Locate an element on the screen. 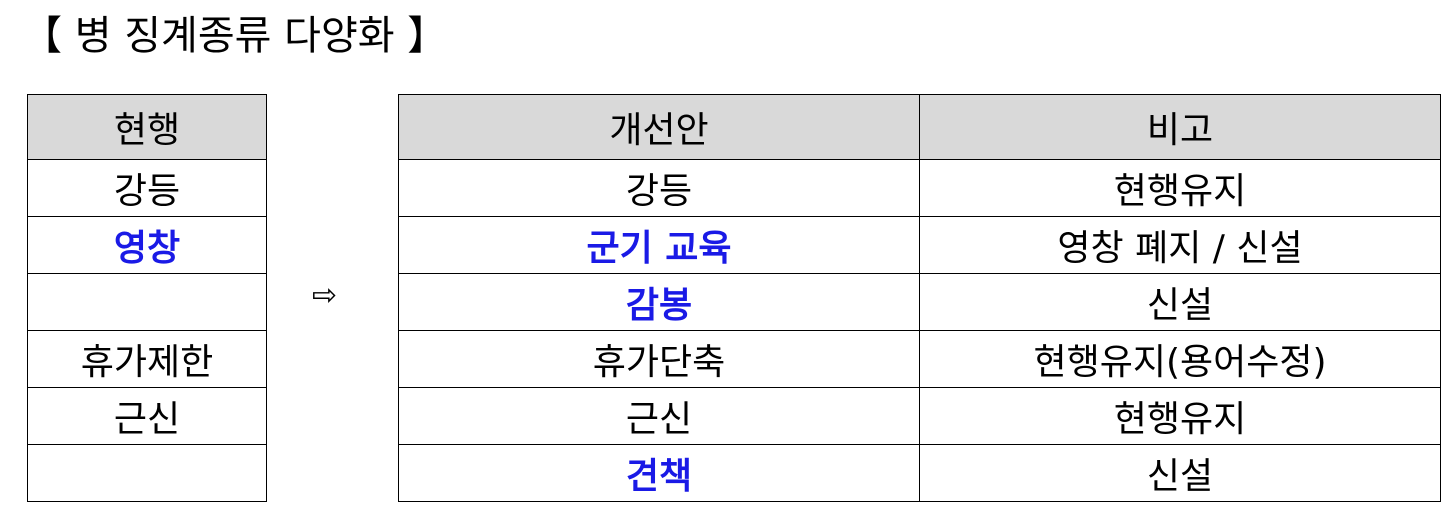  note-cell: 영창 폐지 / 신설 is located at coordinates (1180, 245).